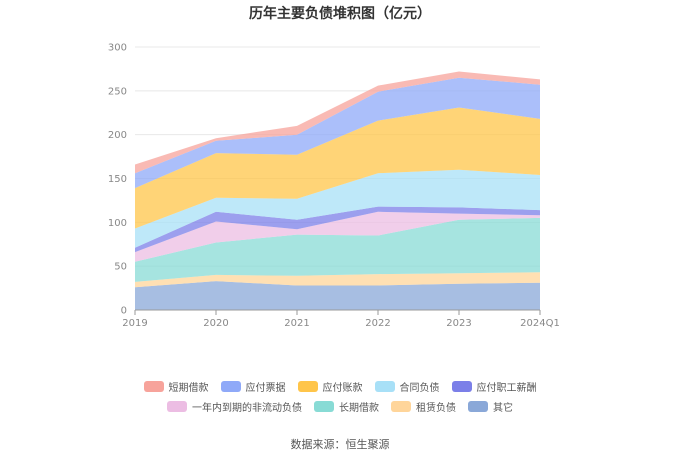 The image size is (680, 460). I want to click on x-tick-label: 2019, so click(134, 323).